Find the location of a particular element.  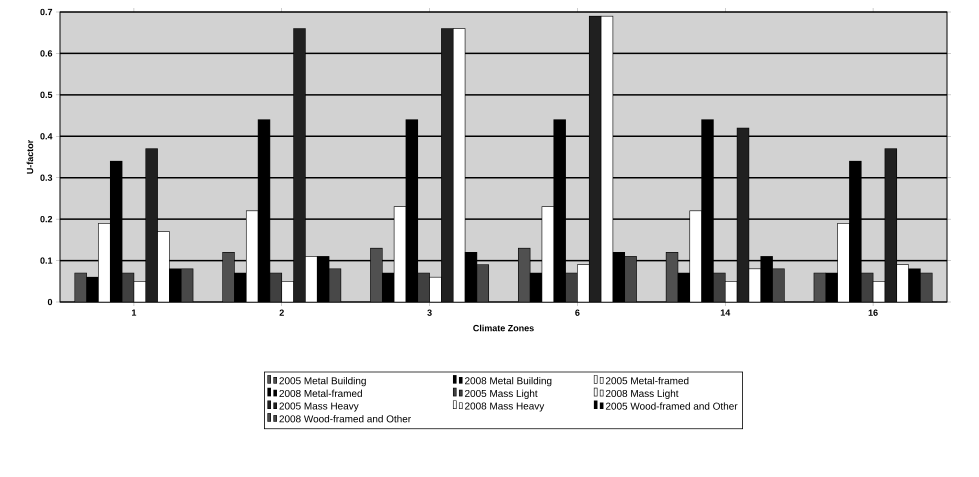

y-tick-label: 0.3 is located at coordinates (46, 177).